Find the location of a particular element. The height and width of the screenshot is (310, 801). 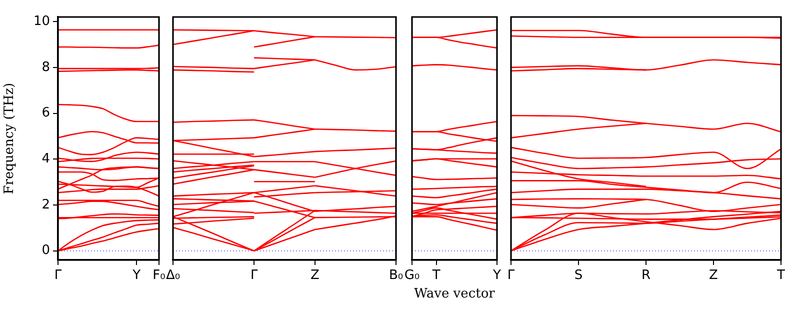

x-tick-label: S is located at coordinates (578, 276).